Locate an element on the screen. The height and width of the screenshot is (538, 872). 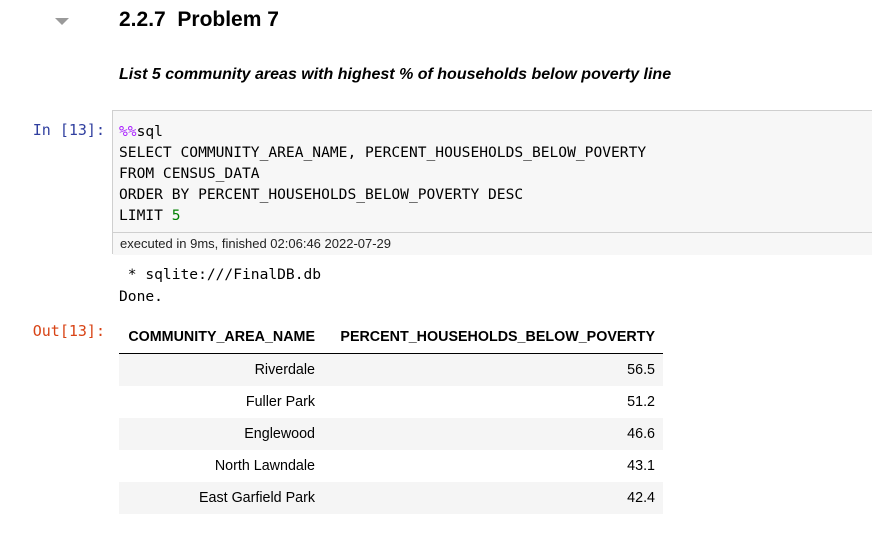
community-area-name-cell: North Lawndale is located at coordinates (264, 466).